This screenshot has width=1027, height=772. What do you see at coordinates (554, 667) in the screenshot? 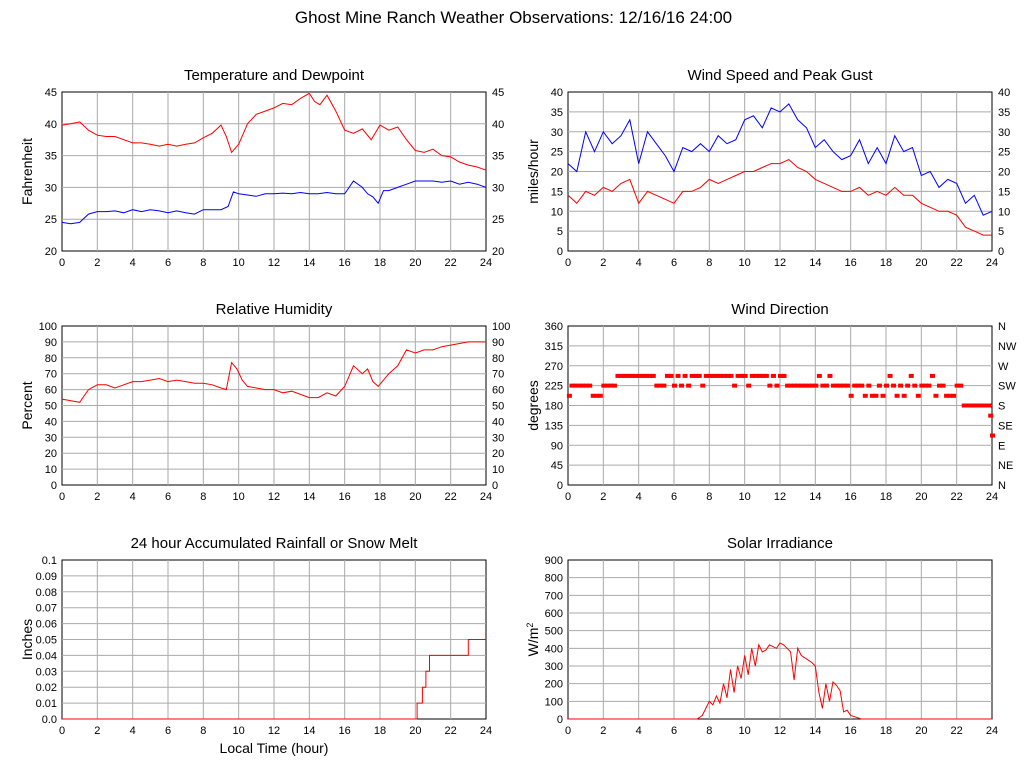
I see `y-tick-label: 300` at bounding box center [554, 667].